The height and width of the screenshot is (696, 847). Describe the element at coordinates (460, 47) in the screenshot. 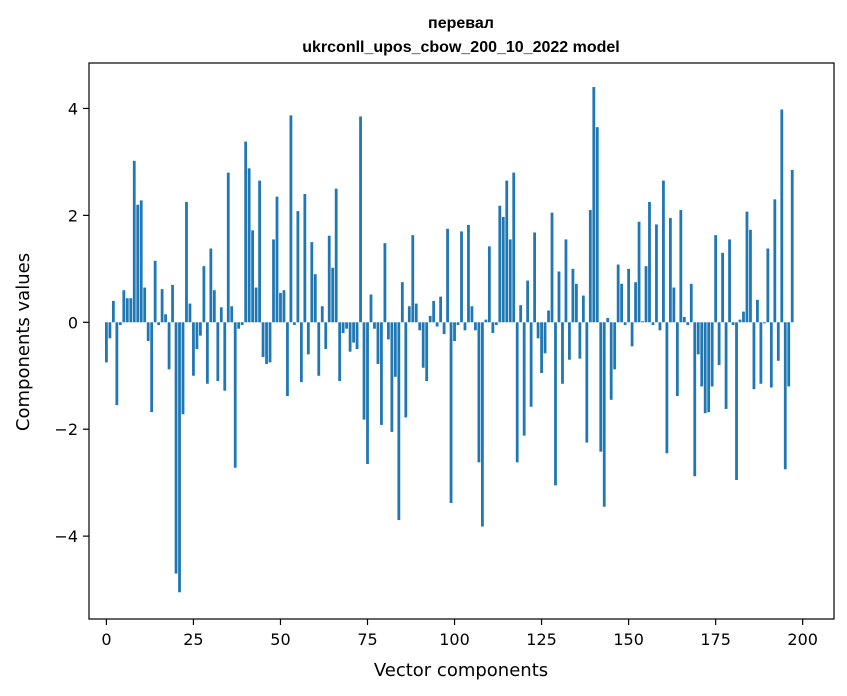

I see `chart-title-line-2: ukrconll_upos_cbow_200_10_2022 model` at that location.